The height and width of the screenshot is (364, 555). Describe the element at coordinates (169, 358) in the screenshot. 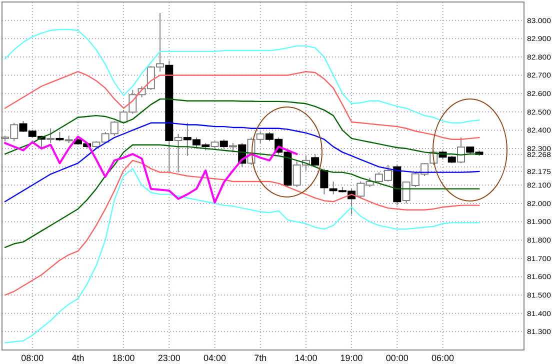

I see `x-tick-label: 23:00` at that location.